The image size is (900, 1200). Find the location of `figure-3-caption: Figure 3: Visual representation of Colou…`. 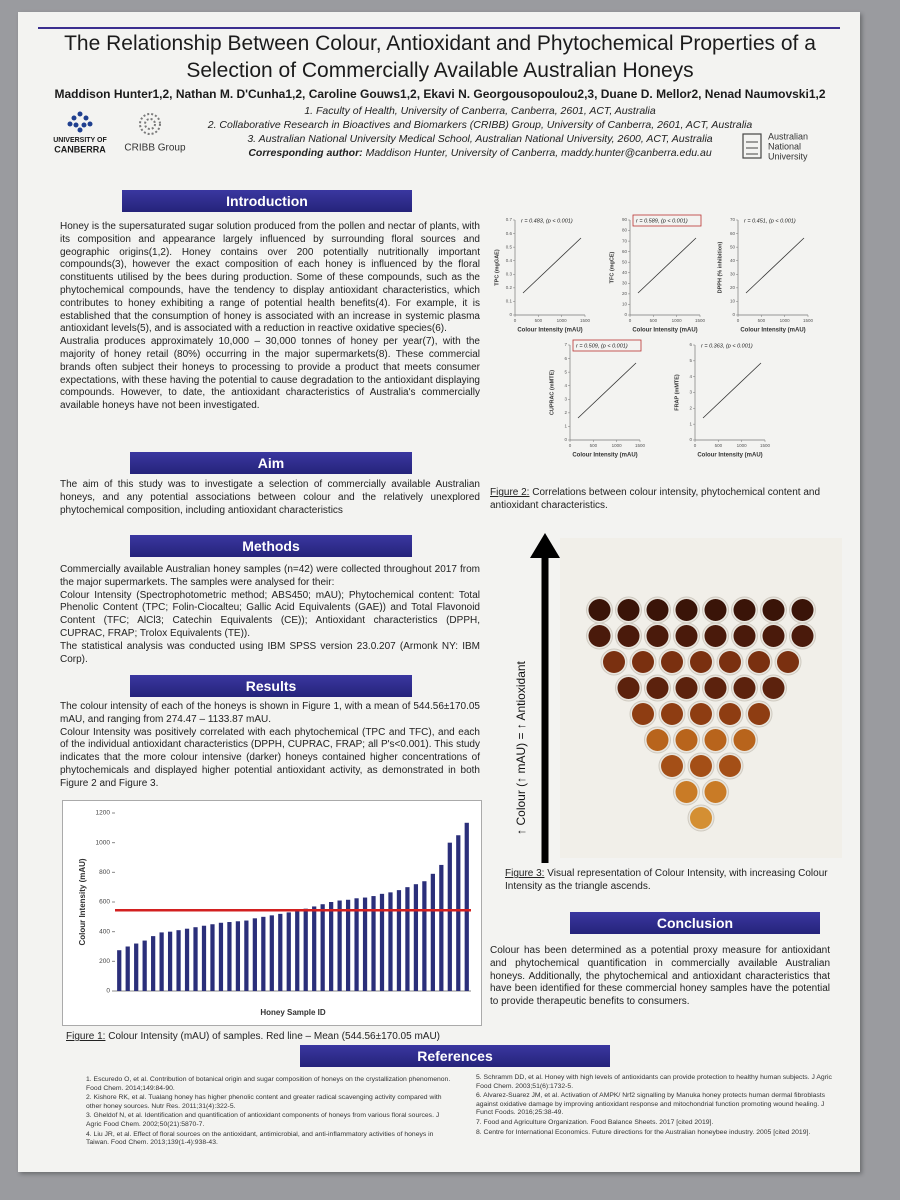

figure-3-caption: Figure 3: Visual representation of Colou… is located at coordinates (672, 880).